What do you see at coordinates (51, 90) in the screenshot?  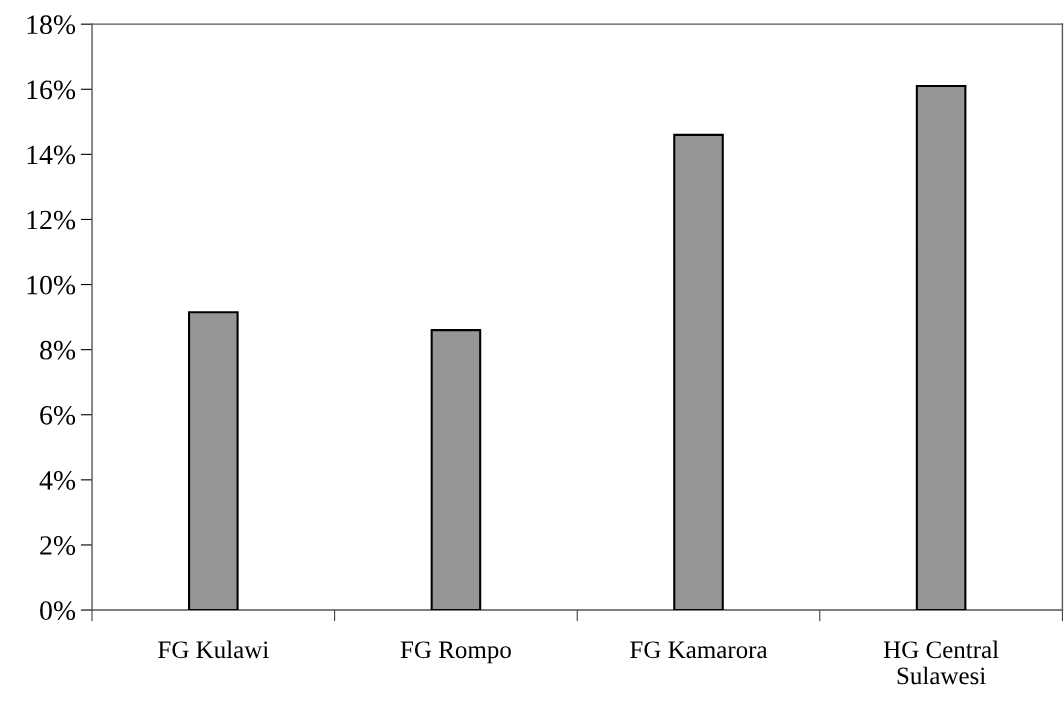 I see `y-tick-label: 16%` at bounding box center [51, 90].